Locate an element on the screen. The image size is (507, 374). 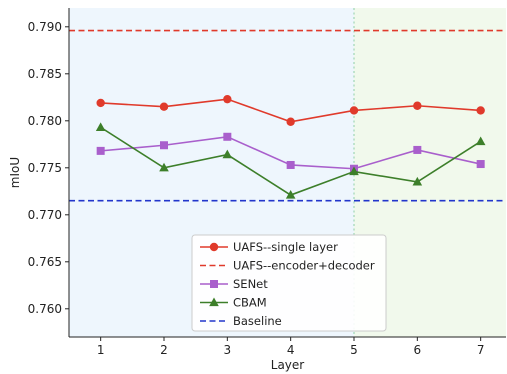
legend-label: UAFS--single layer is located at coordinates (285, 247).